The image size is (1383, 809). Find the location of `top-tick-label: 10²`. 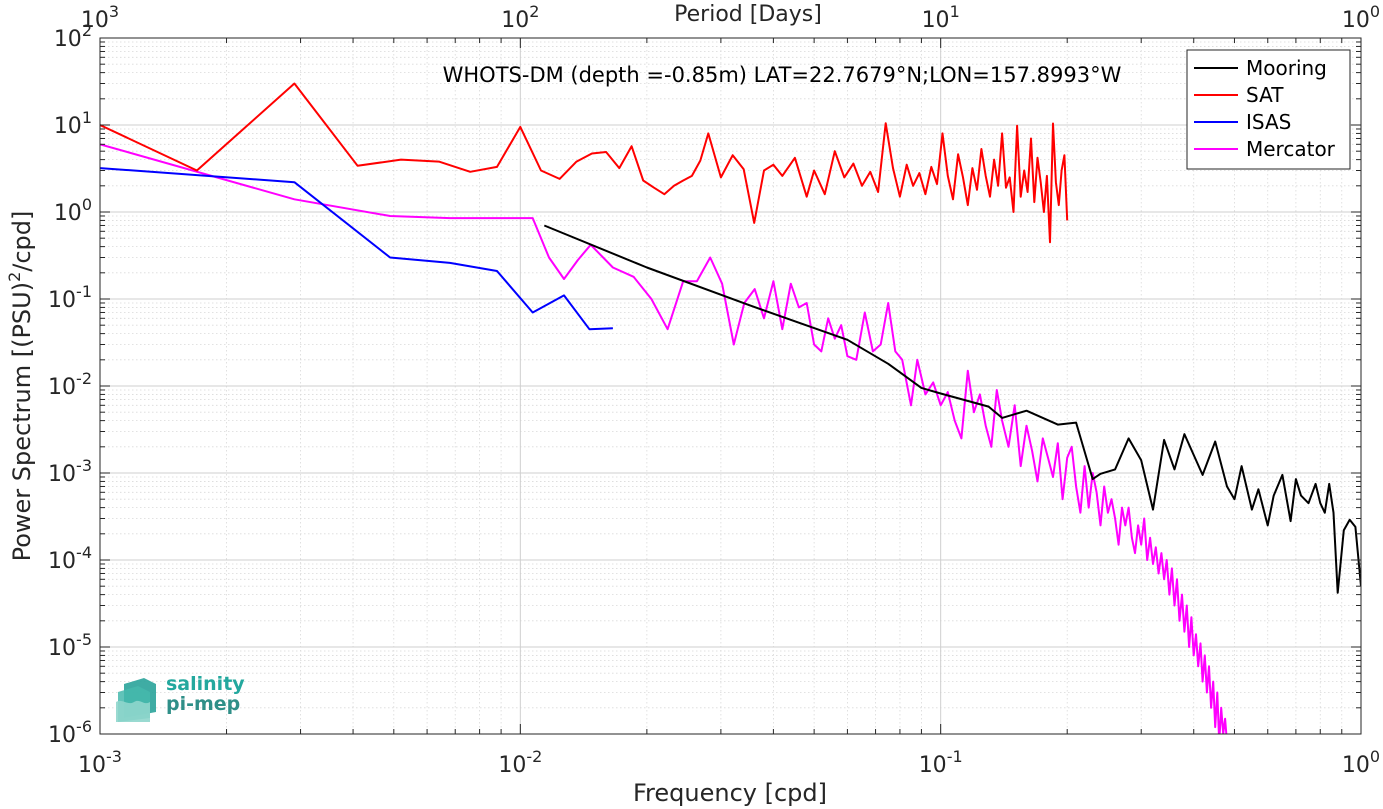

top-tick-label: 10² is located at coordinates (520, 17).